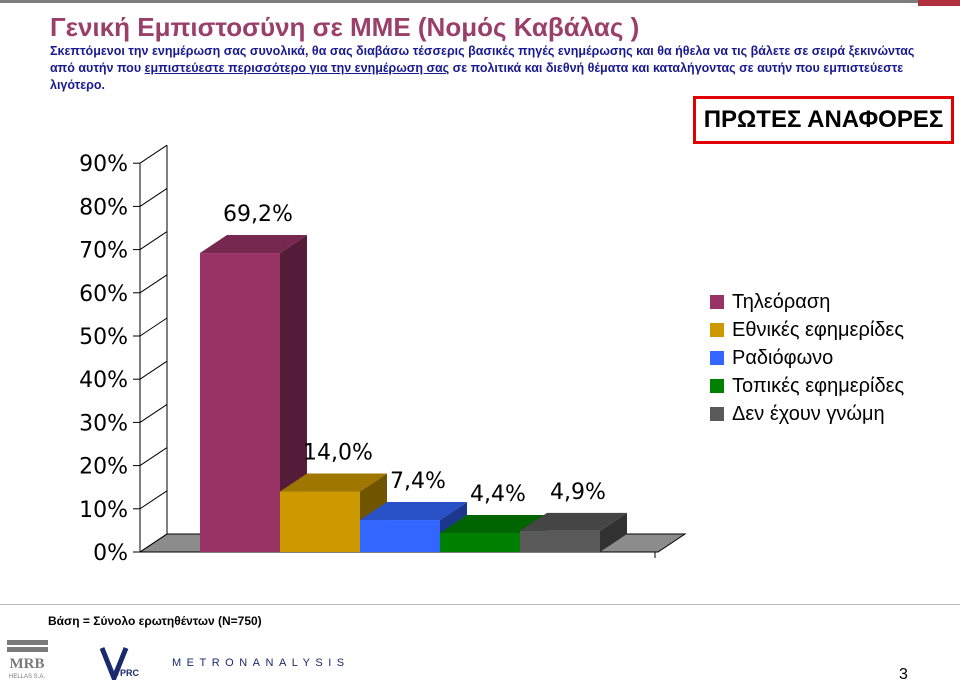 Image resolution: width=960 pixels, height=684 pixels. What do you see at coordinates (103, 337) in the screenshot?
I see `y-tick-label: 50%` at bounding box center [103, 337].